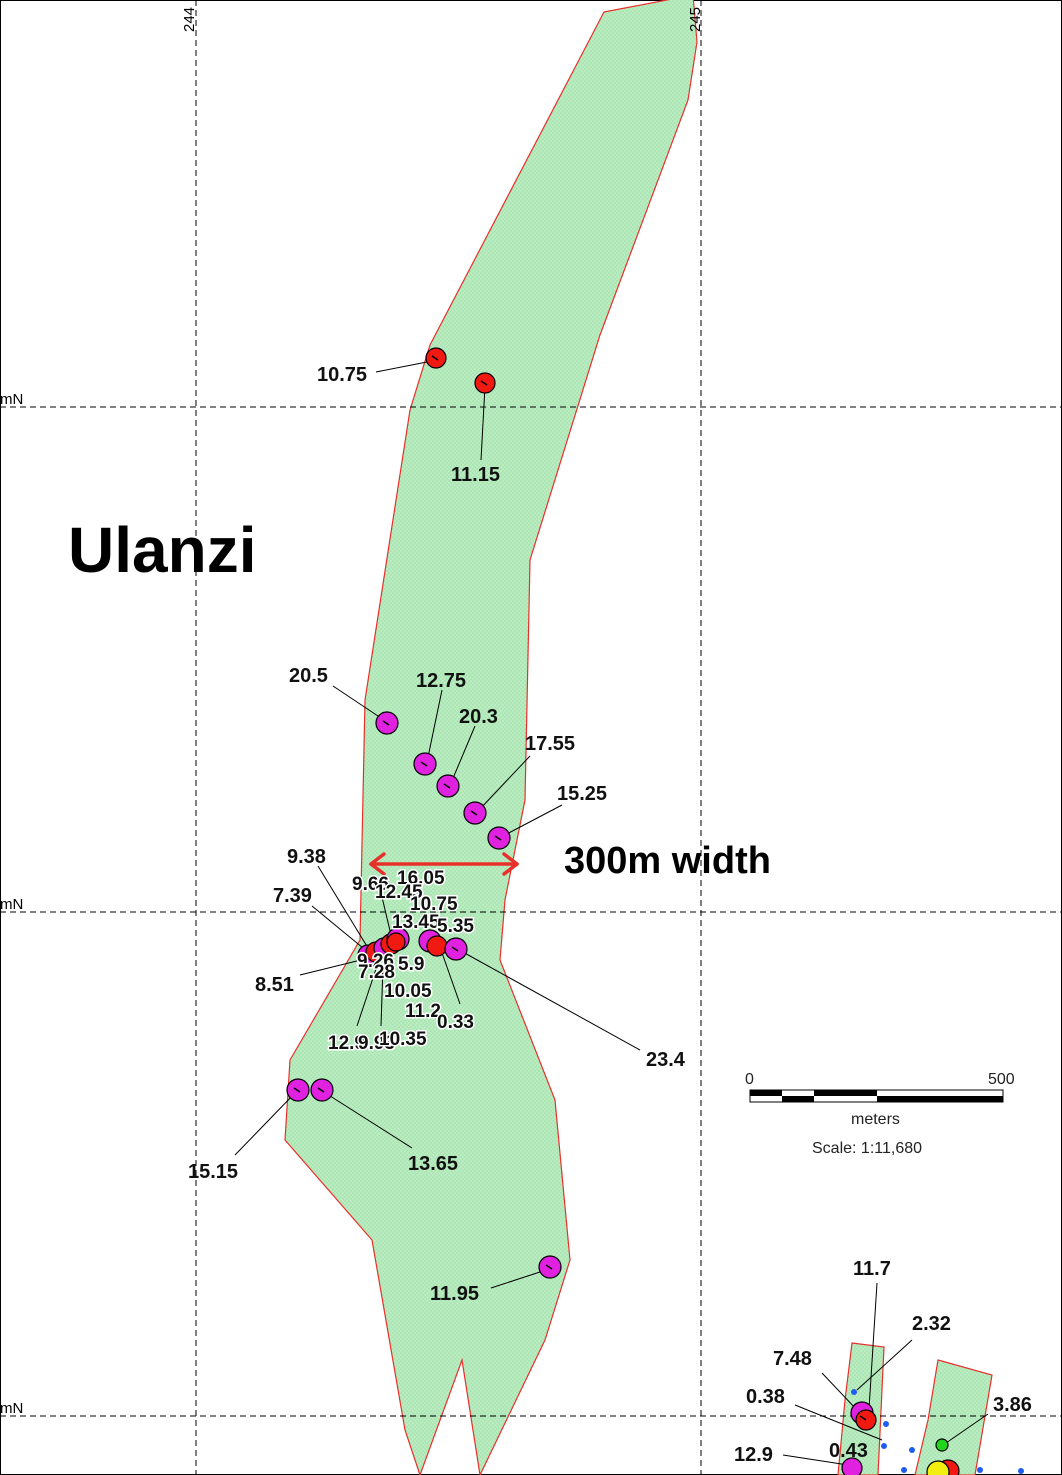 Image resolution: width=1062 pixels, height=1475 pixels. Describe the element at coordinates (306, 857) in the screenshot. I see `sample-label: 9.38` at that location.